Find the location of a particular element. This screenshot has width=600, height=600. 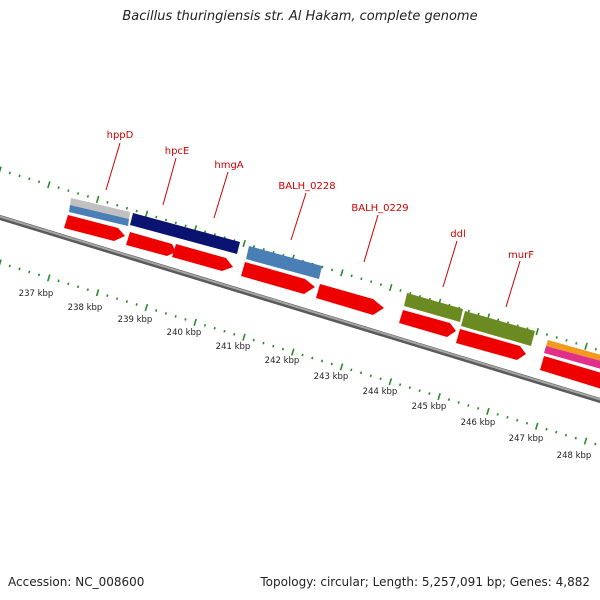

kbp-label-245: 245 kbp is located at coordinates (429, 407).